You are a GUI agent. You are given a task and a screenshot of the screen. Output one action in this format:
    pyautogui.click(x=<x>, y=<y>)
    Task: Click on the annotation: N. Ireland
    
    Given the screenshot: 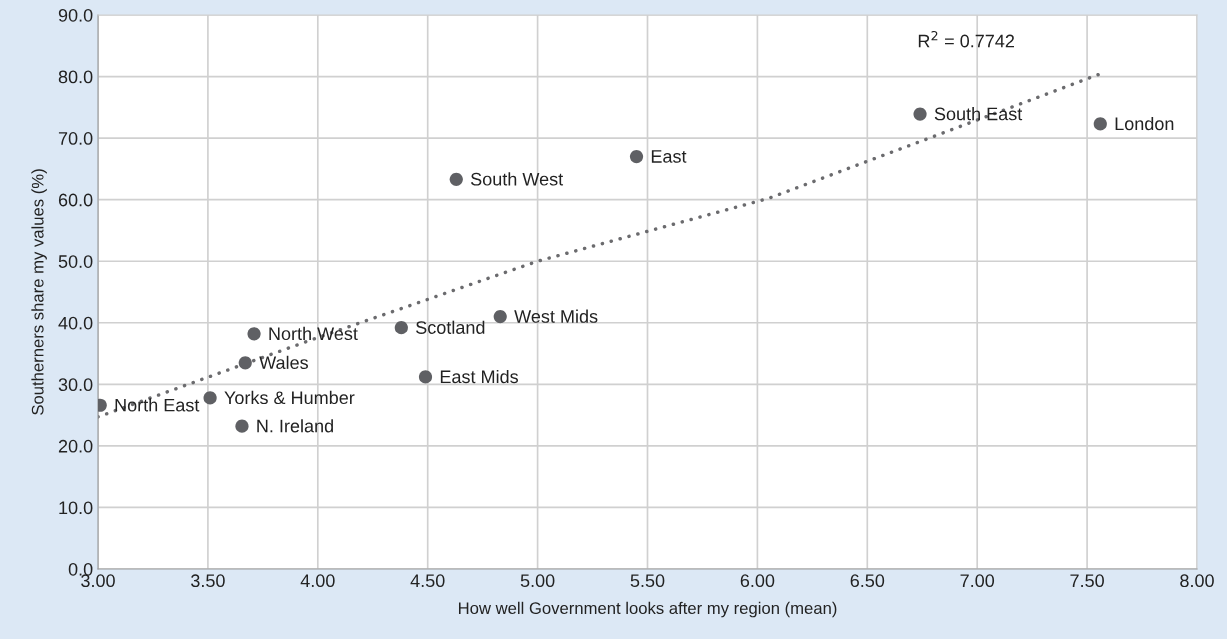 What is the action you would take?
    pyautogui.click(x=295, y=426)
    